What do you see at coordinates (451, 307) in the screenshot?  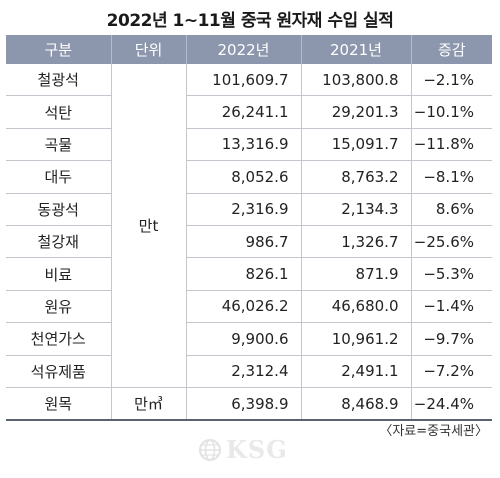 I see `value-change: −1.4%` at bounding box center [451, 307].